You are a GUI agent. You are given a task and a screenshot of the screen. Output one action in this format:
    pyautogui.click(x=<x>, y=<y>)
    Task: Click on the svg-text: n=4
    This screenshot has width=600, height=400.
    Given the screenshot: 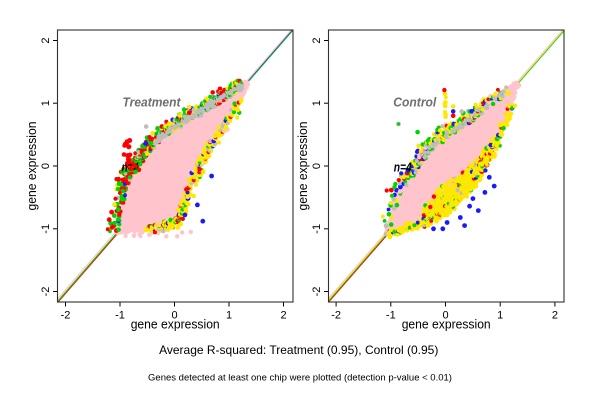 What is the action you would take?
    pyautogui.click(x=403, y=168)
    